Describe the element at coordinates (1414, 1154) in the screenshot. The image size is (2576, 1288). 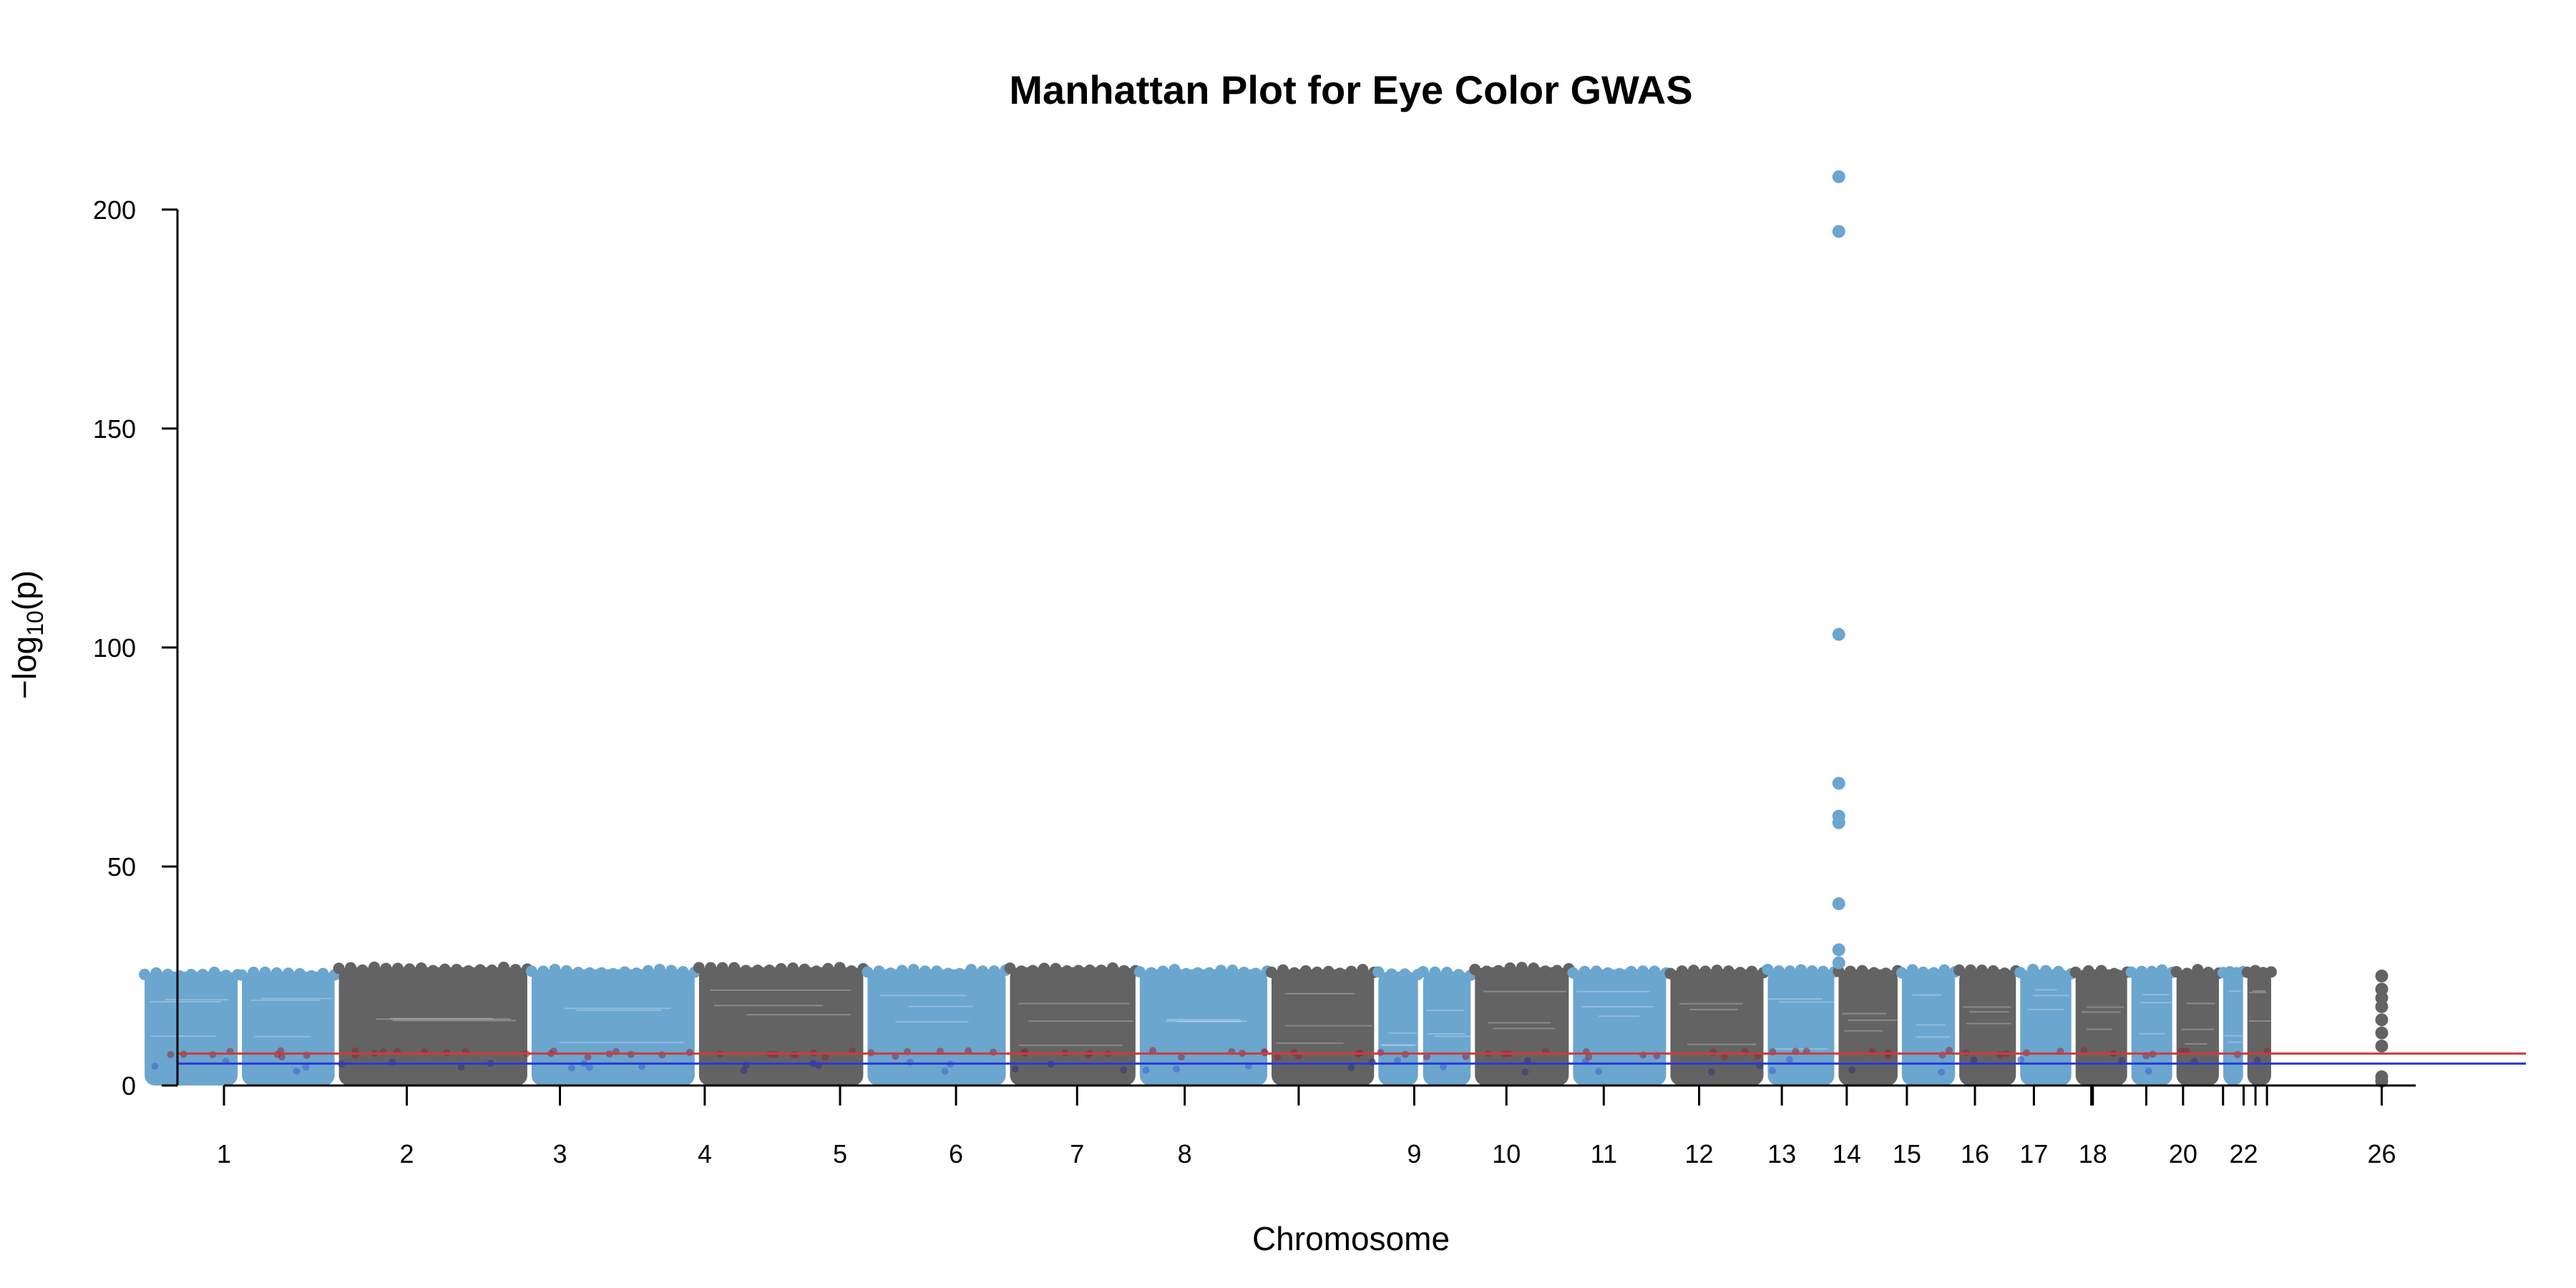
I see `x-tick-label-chr-9: 9` at that location.